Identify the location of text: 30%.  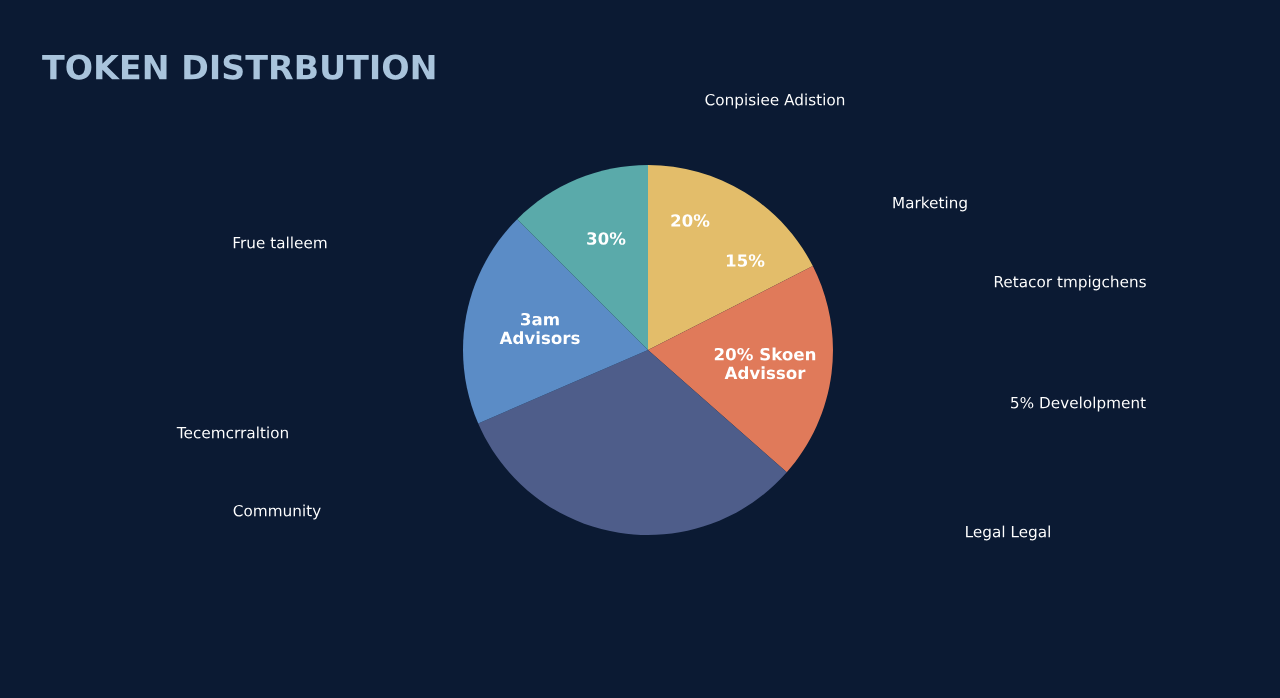
(606, 238).